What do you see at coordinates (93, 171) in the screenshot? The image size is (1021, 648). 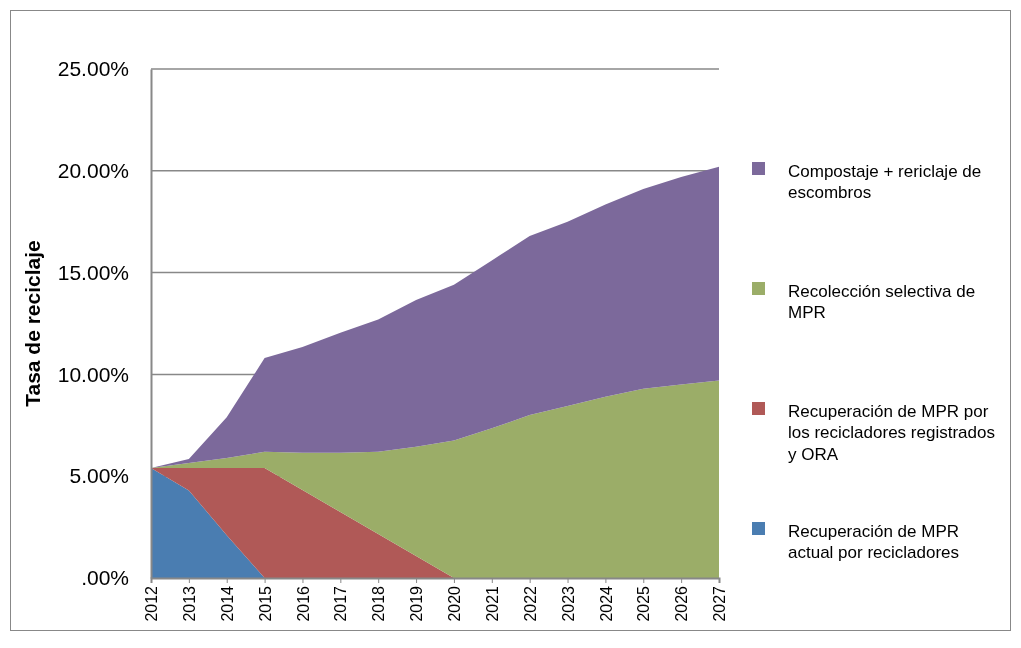 I see `y-tick-label: 20.00%` at bounding box center [93, 171].